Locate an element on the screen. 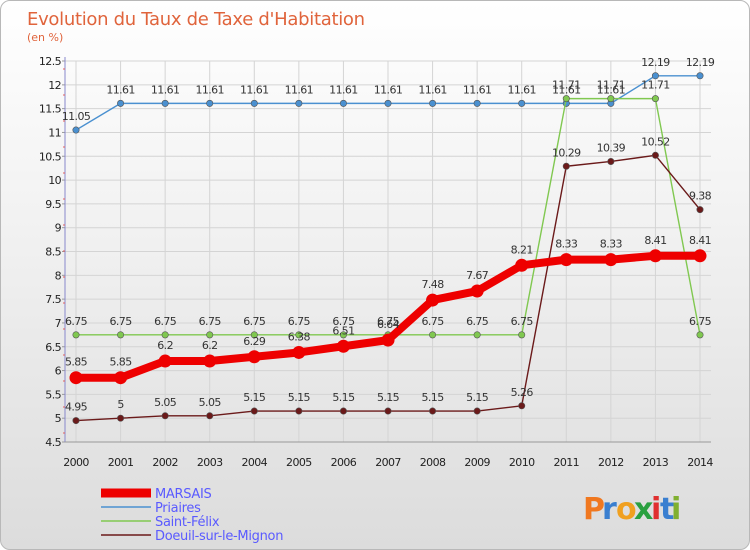 This screenshot has width=750, height=550. logo-letter: P is located at coordinates (594, 509).